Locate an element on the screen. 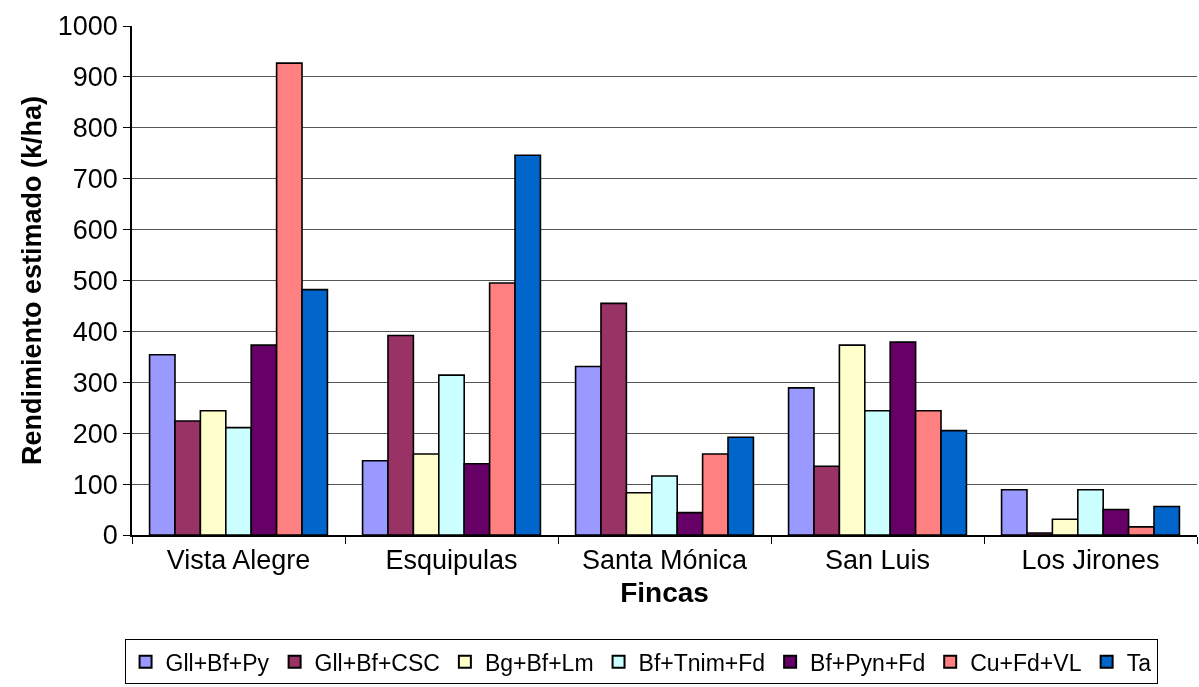 Image resolution: width=1199 pixels, height=687 pixels. y-tick-label: 600 is located at coordinates (95, 230).